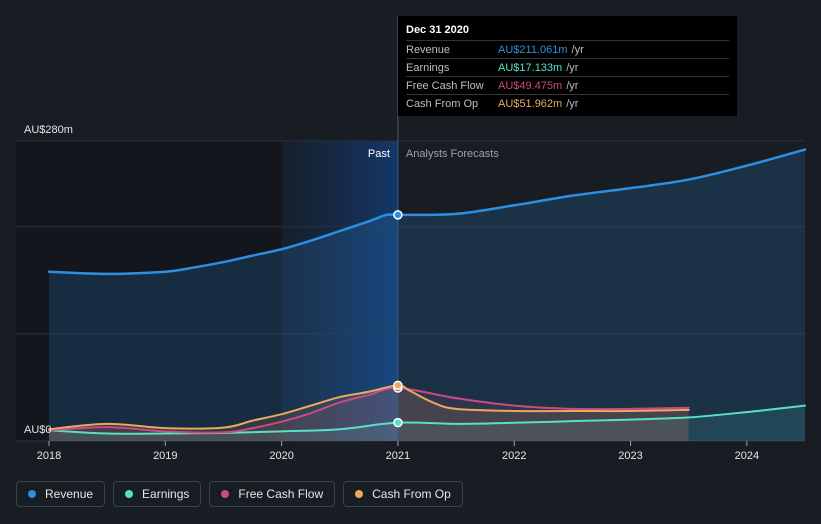 The height and width of the screenshot is (524, 821). Describe the element at coordinates (428, 67) in the screenshot. I see `tooltip-series-name: Earnings` at that location.